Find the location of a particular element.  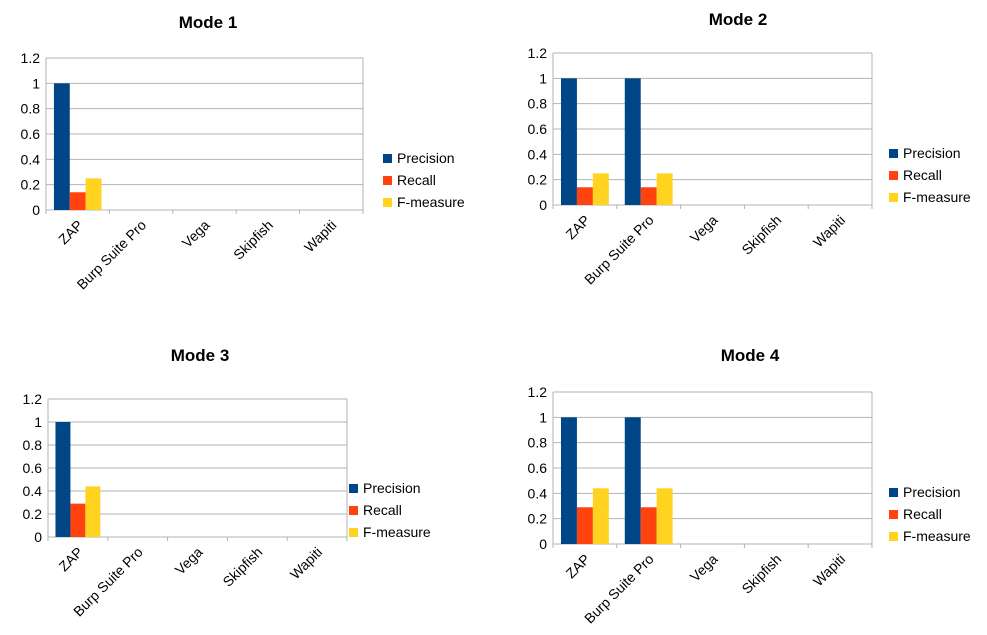

chart-title: Mode 3 is located at coordinates (200, 355).